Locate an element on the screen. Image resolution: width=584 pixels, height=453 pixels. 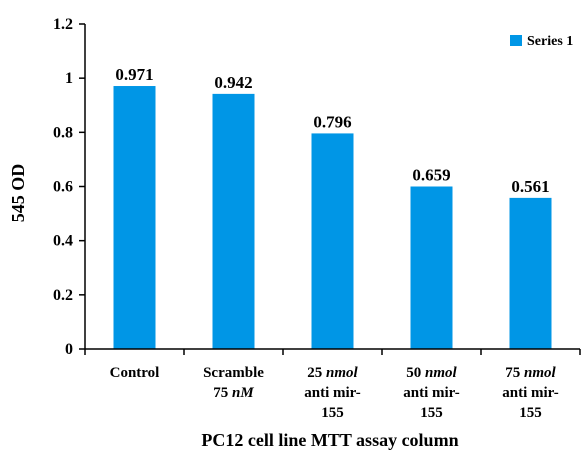
y-axis: 0 0.2 0.4 0.6 0.8 1 1.2 is located at coordinates (69, 187).